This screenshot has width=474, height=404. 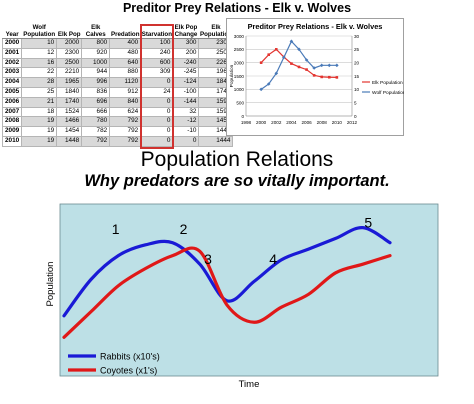 What do you see at coordinates (12, 122) in the screenshot?
I see `table-year-cell: 2008` at bounding box center [12, 122].